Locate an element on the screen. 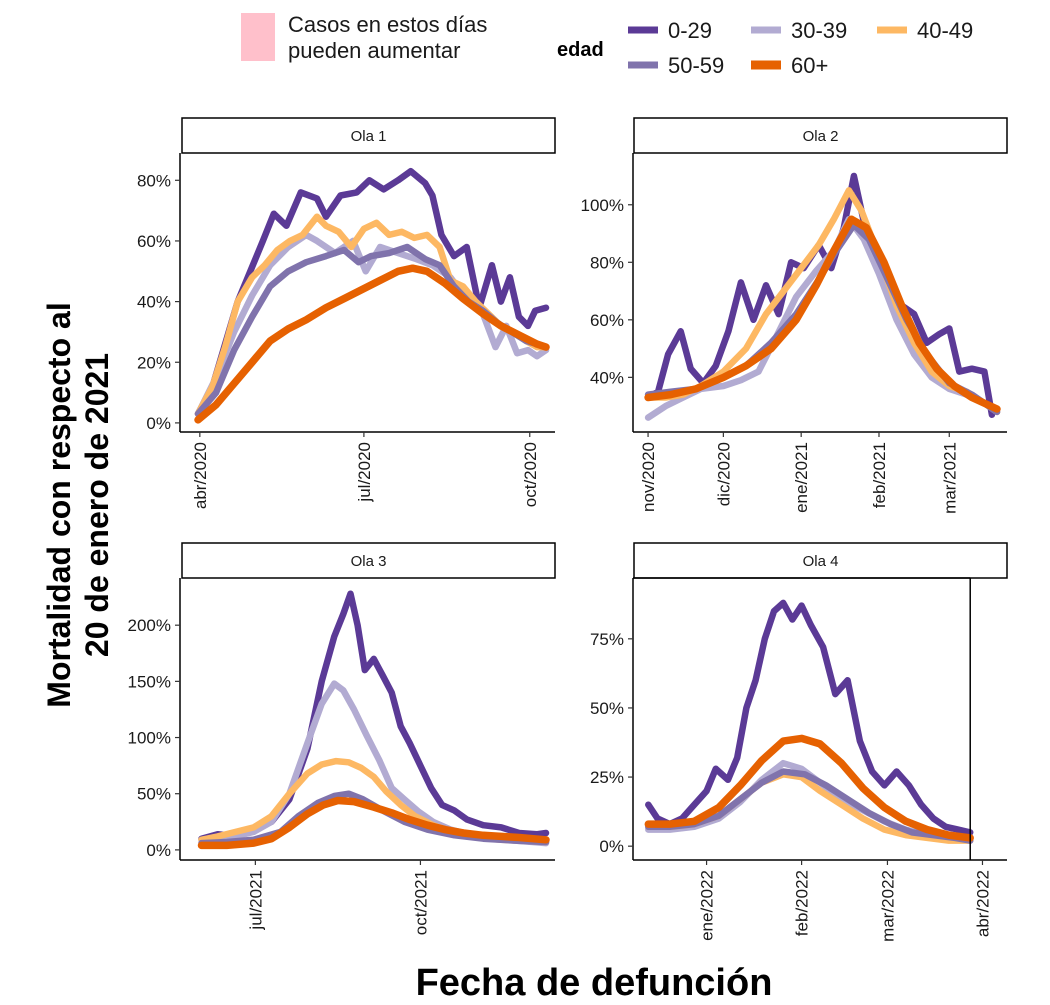 The width and height of the screenshot is (1050, 1005). x-tick-label: nov/2020 is located at coordinates (648, 477).